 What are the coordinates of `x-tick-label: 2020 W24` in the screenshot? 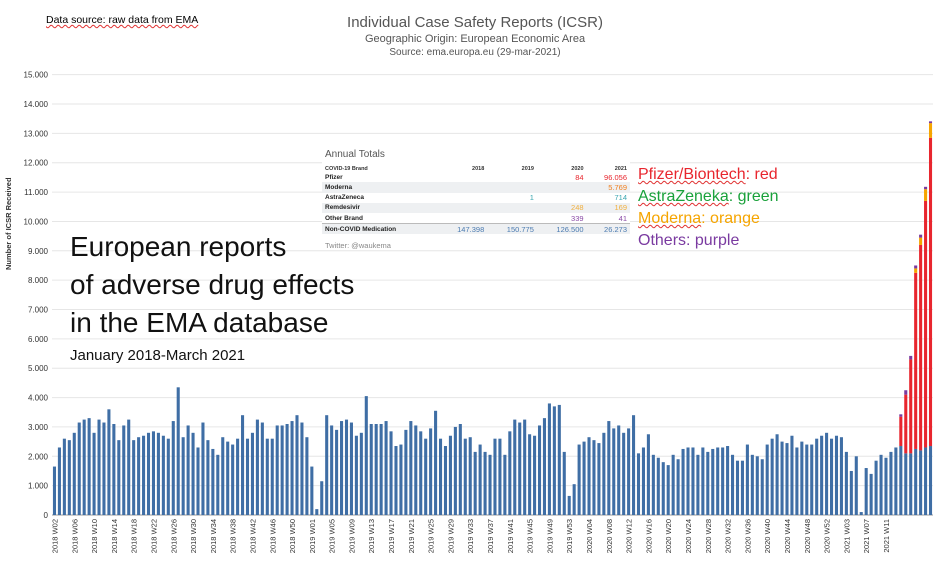 It's located at (688, 536).